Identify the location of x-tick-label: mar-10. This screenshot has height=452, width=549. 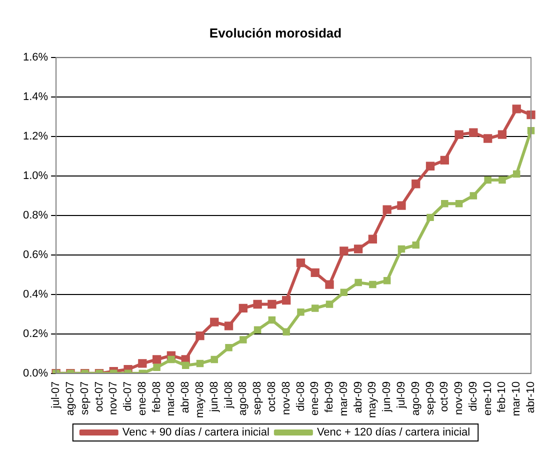
(516, 398).